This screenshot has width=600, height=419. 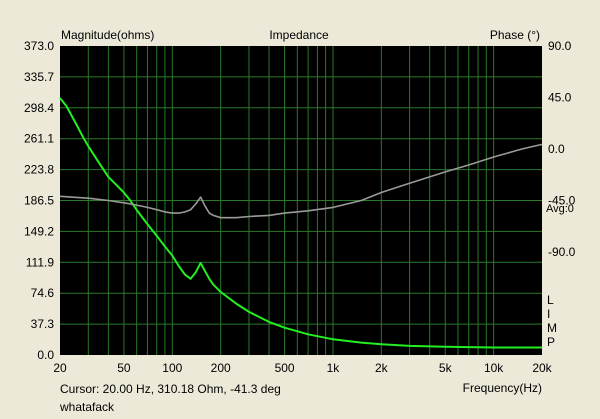 I want to click on side-letter: M, so click(x=552, y=328).